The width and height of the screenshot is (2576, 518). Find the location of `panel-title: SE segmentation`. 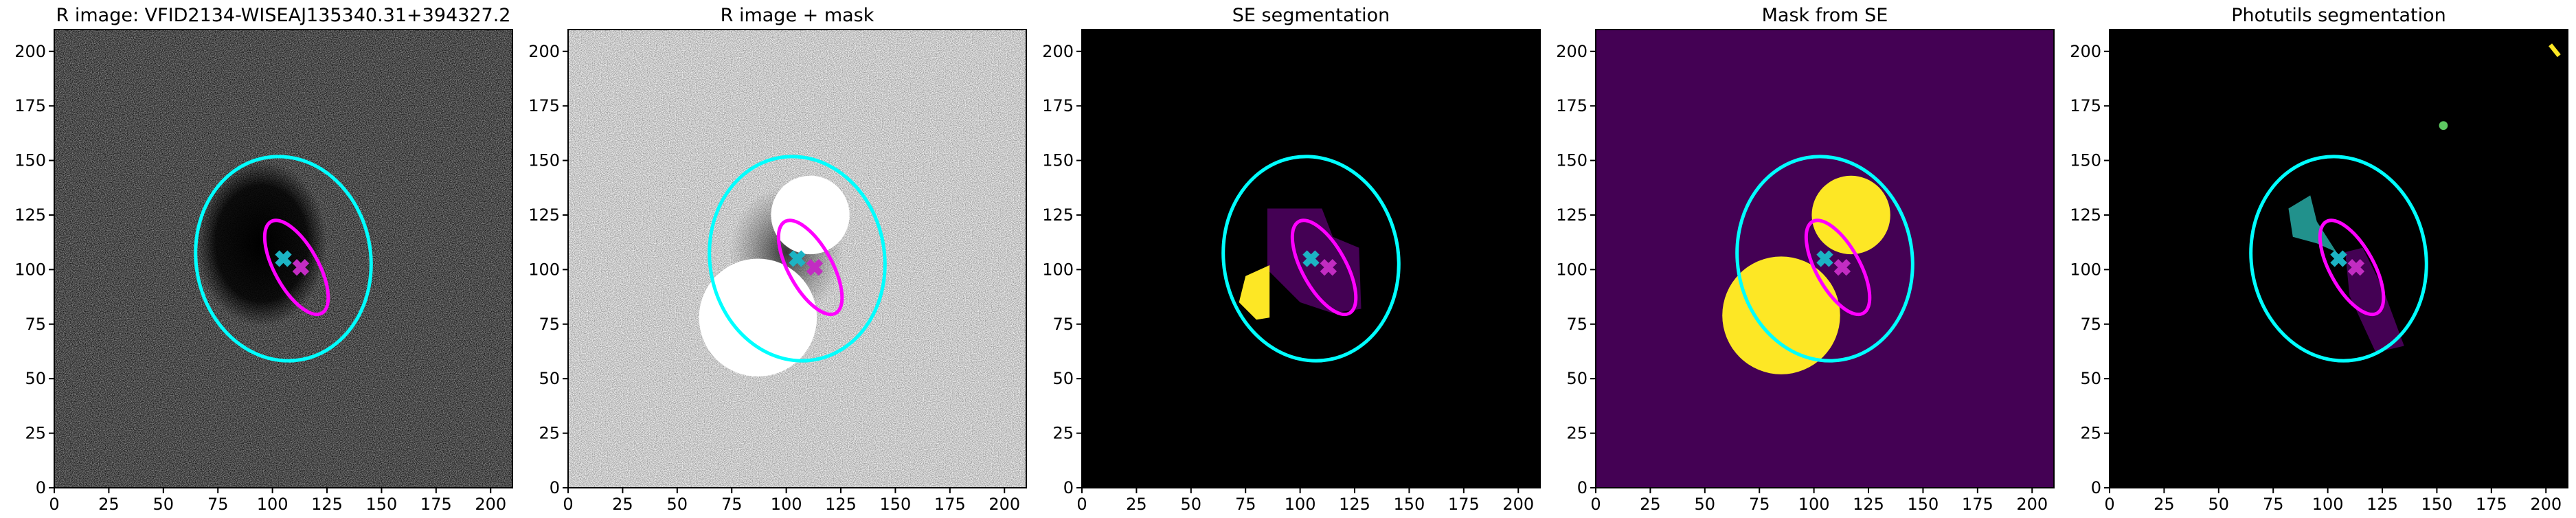

panel-title: SE segmentation is located at coordinates (1311, 15).